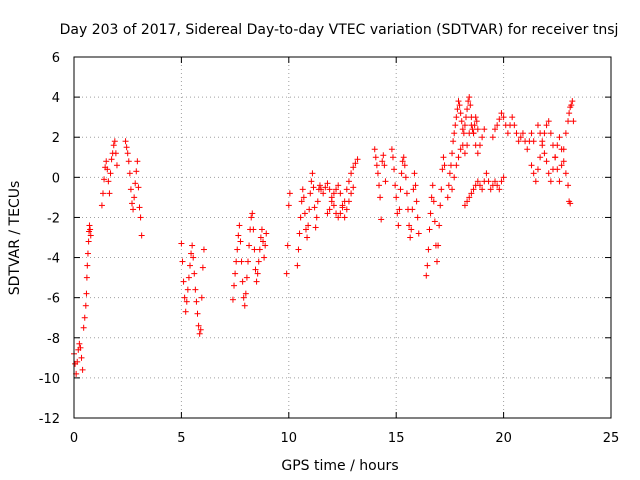 This screenshot has height=480, width=640. What do you see at coordinates (49, 379) in the screenshot?
I see `y-tick-label: -10` at bounding box center [49, 379].